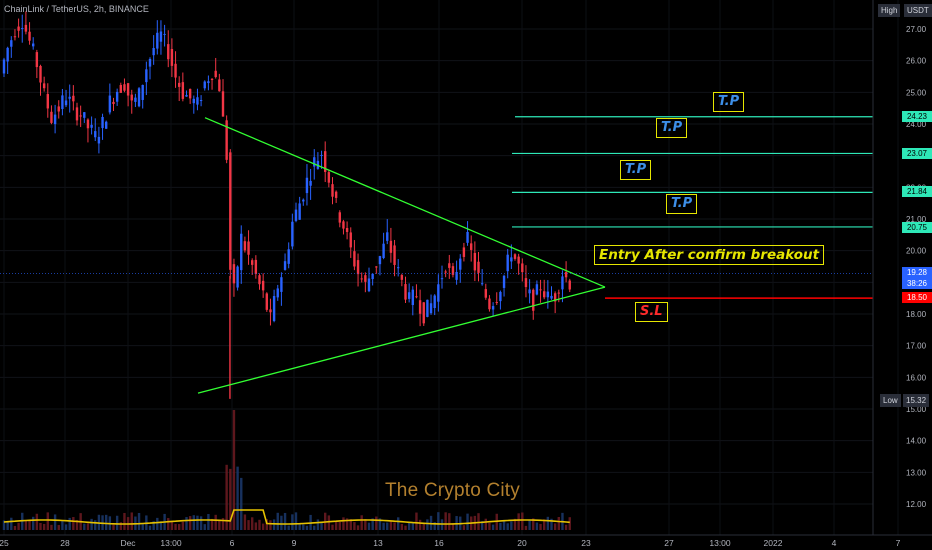 Image resolution: width=932 pixels, height=550 pixels. Describe the element at coordinates (586, 543) in the screenshot. I see `time-tick-label: 23` at that location.